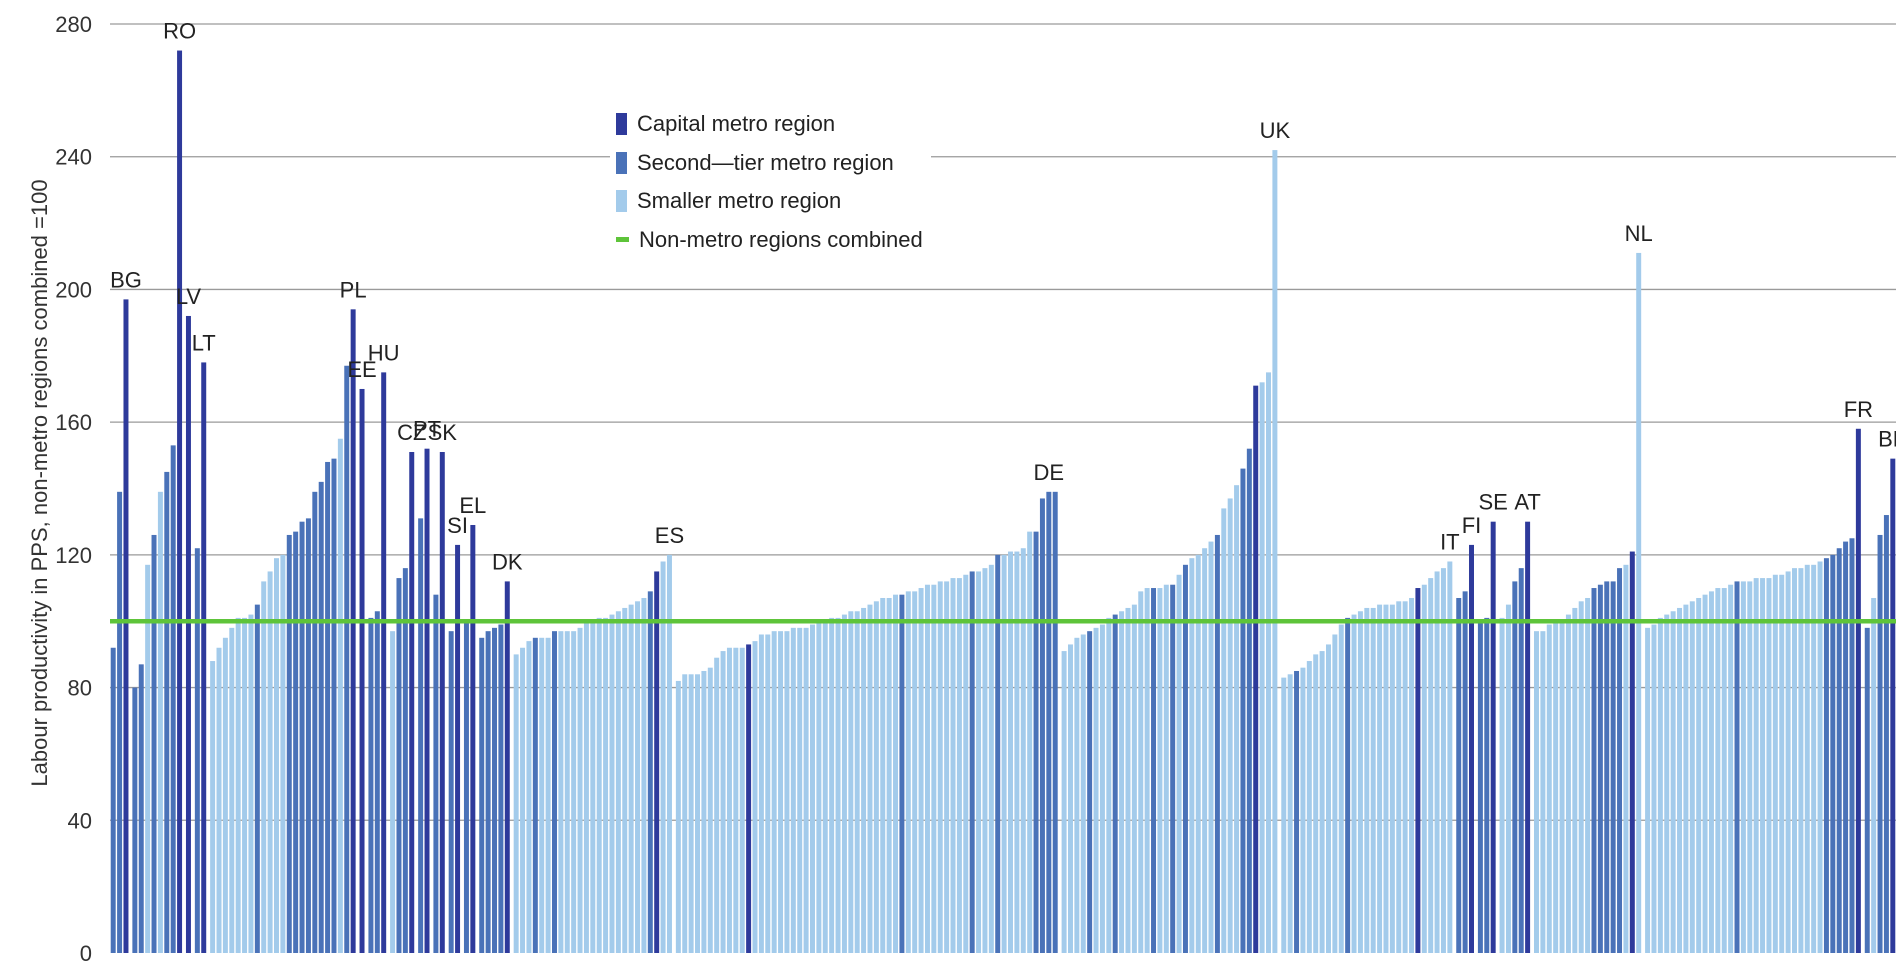 Image resolution: width=1896 pixels, height=962 pixels. What do you see at coordinates (189, 296) in the screenshot?
I see `country-label: LV` at bounding box center [189, 296].